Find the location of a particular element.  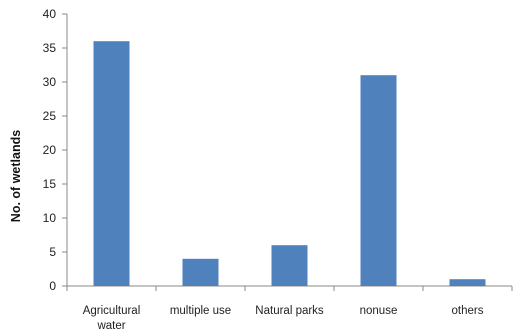

y-tick-label: 30 is located at coordinates (50, 82).